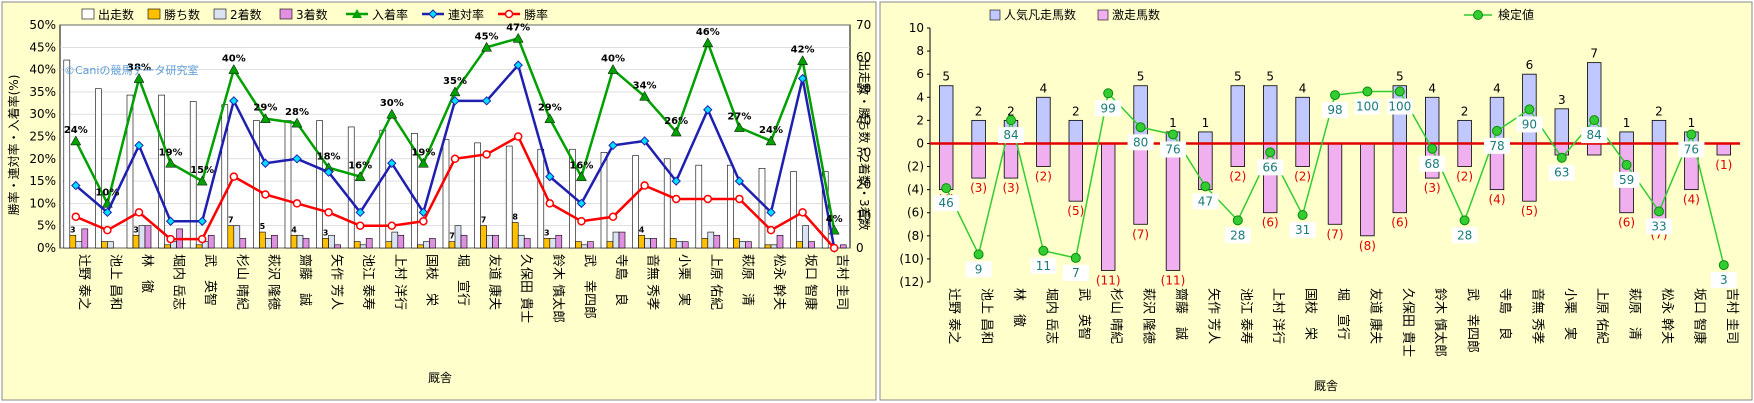 Image resolution: width=1754 pixels, height=403 pixels. Describe the element at coordinates (42, 25) in the screenshot. I see `left-y-tick: 50%` at that location.